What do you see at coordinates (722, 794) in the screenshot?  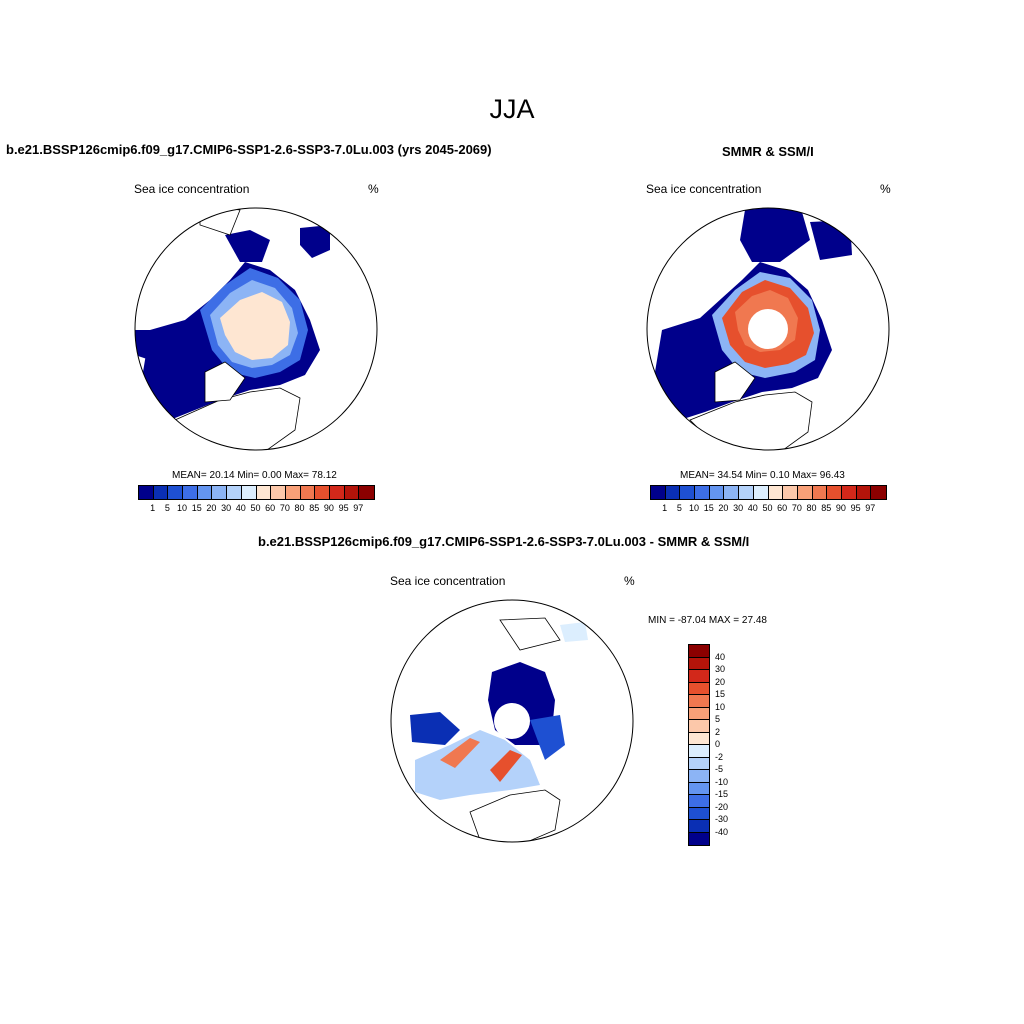 I see `colorbar-tick-label: -15` at bounding box center [722, 794].